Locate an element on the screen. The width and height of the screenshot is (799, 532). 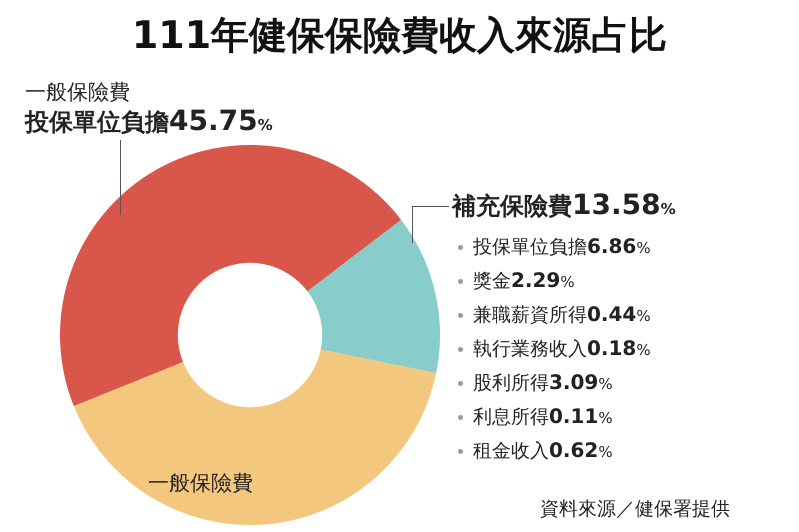
text: 一般保險費 is located at coordinates (77, 92).